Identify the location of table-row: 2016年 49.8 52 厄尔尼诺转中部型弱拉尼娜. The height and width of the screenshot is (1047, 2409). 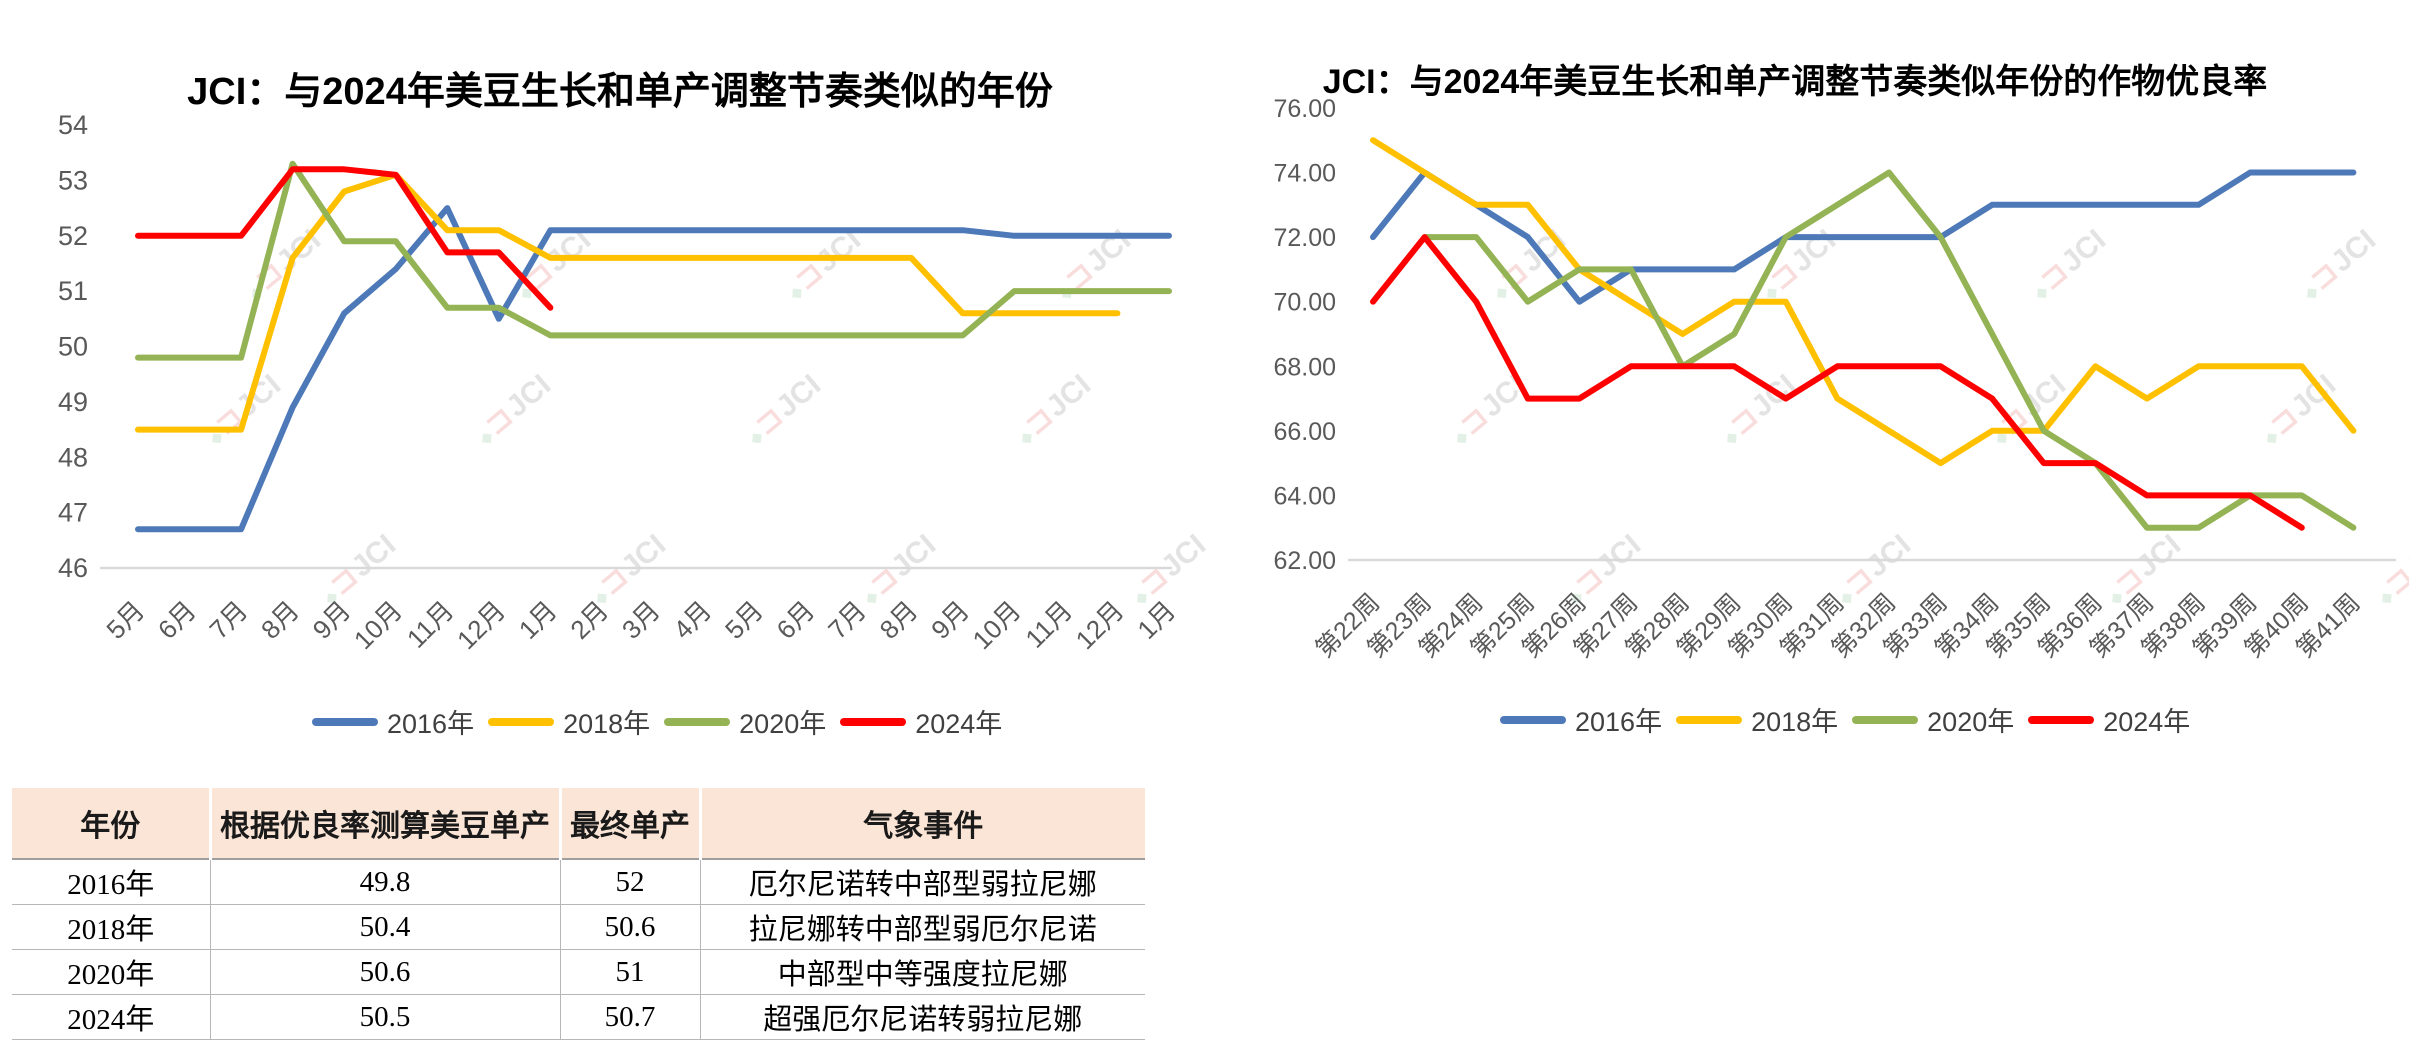
(578, 882).